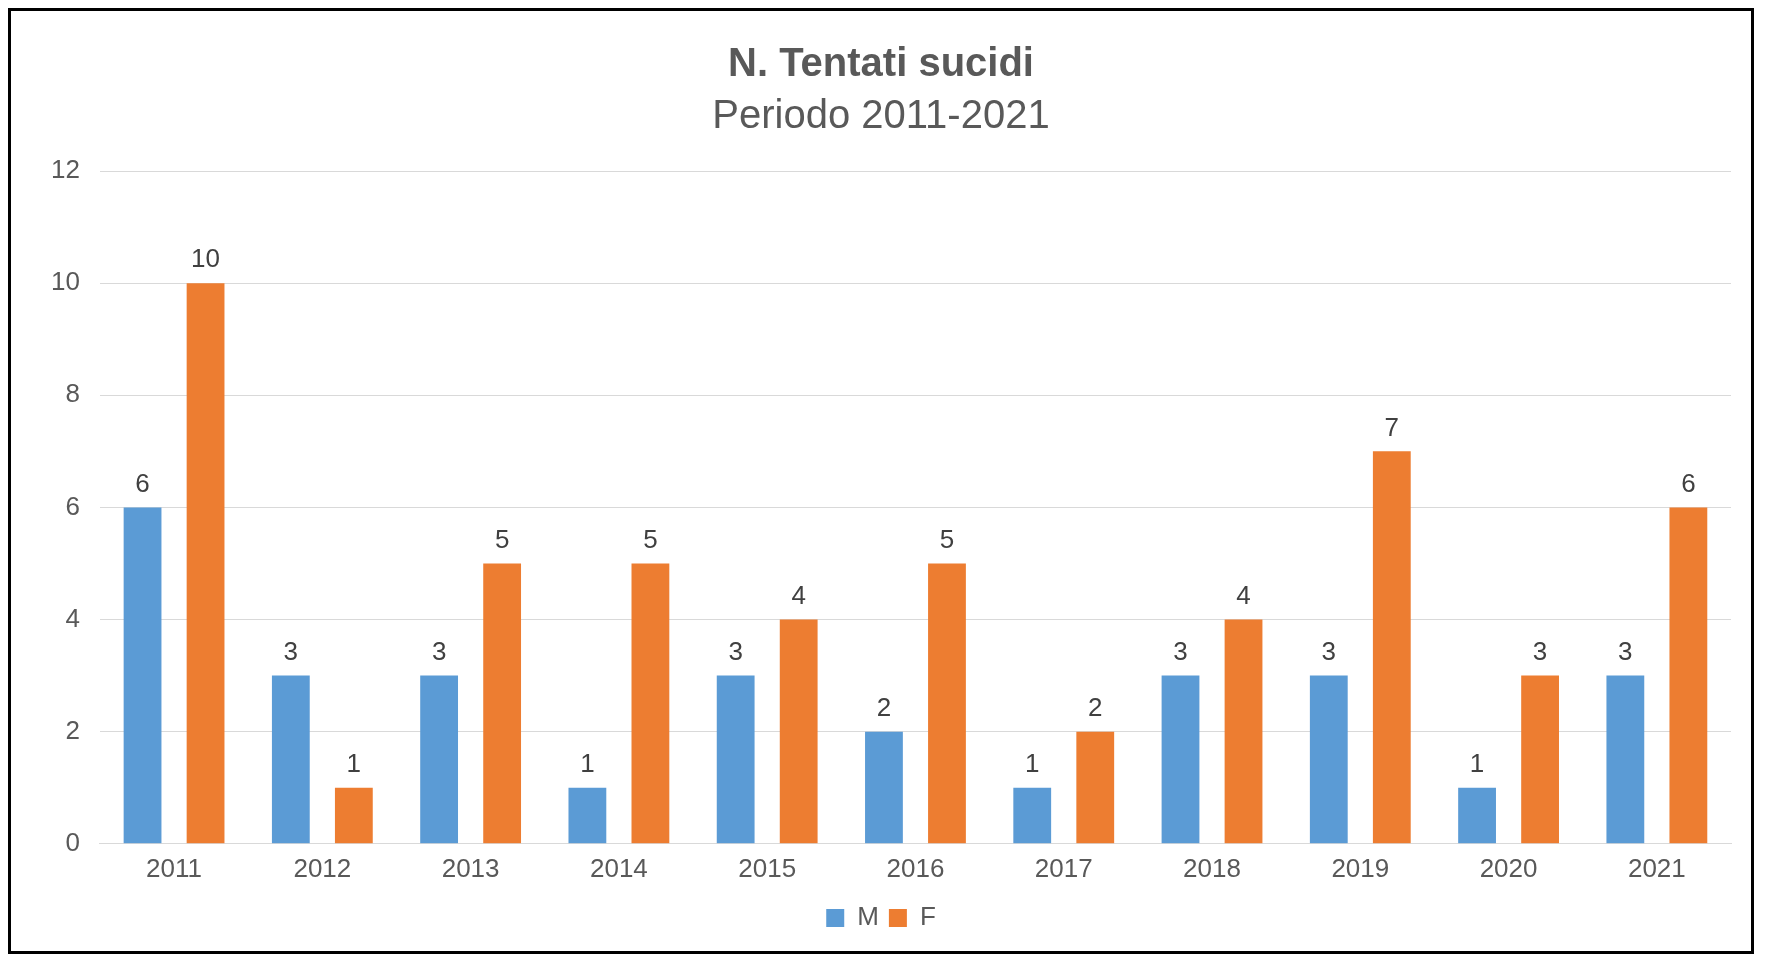  What do you see at coordinates (927, 916) in the screenshot?
I see `legend-label: F` at bounding box center [927, 916].